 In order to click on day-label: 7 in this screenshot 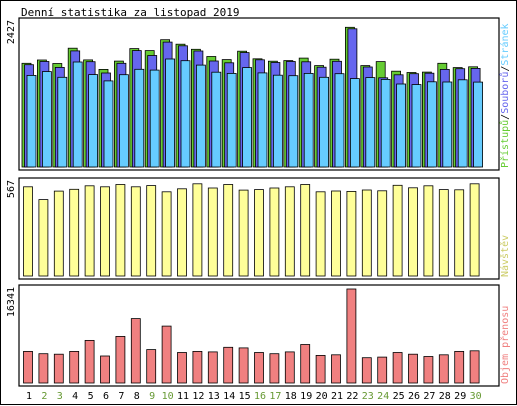, I will do `click(121, 396)`.